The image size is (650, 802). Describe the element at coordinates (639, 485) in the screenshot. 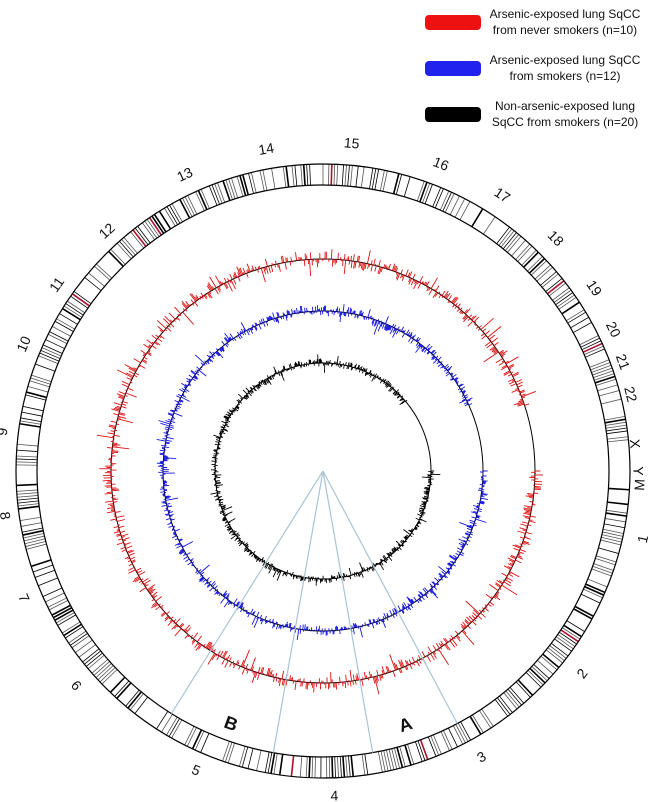

I see `chromosome-label-m: M` at that location.